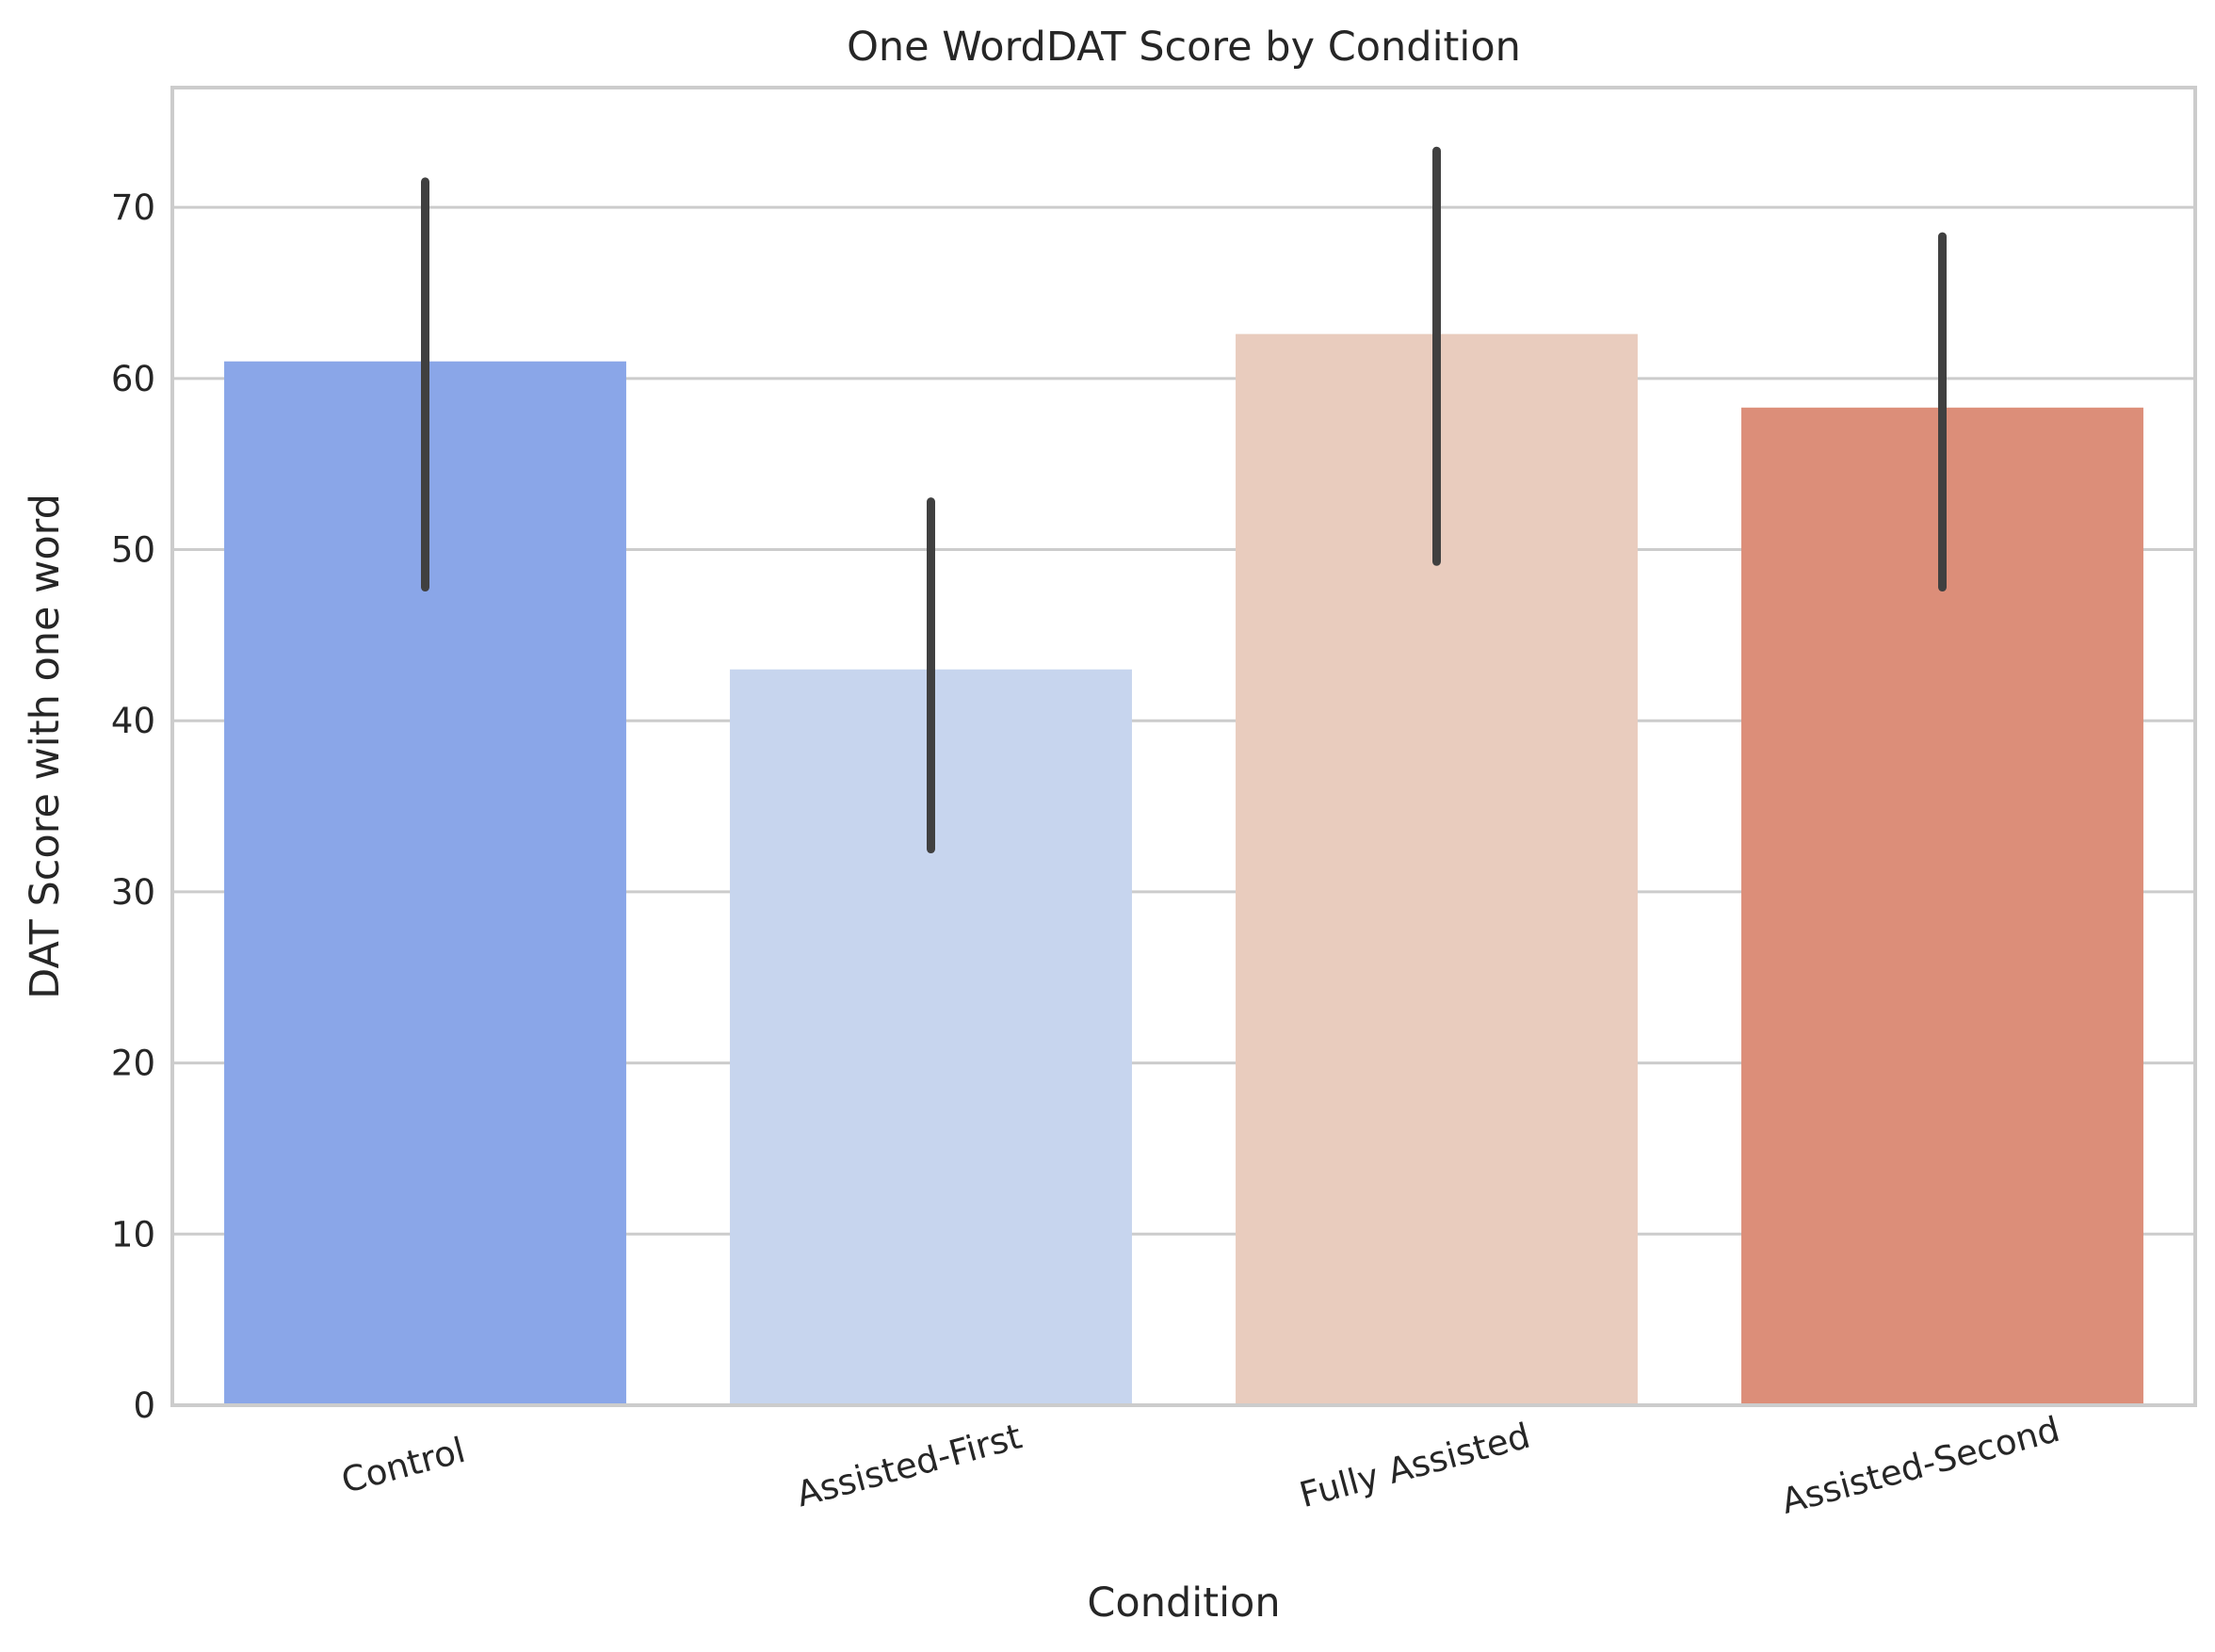 This screenshot has width=2215, height=1652. What do you see at coordinates (45, 746) in the screenshot?
I see `y-axis-label: DAT Score with one word` at bounding box center [45, 746].